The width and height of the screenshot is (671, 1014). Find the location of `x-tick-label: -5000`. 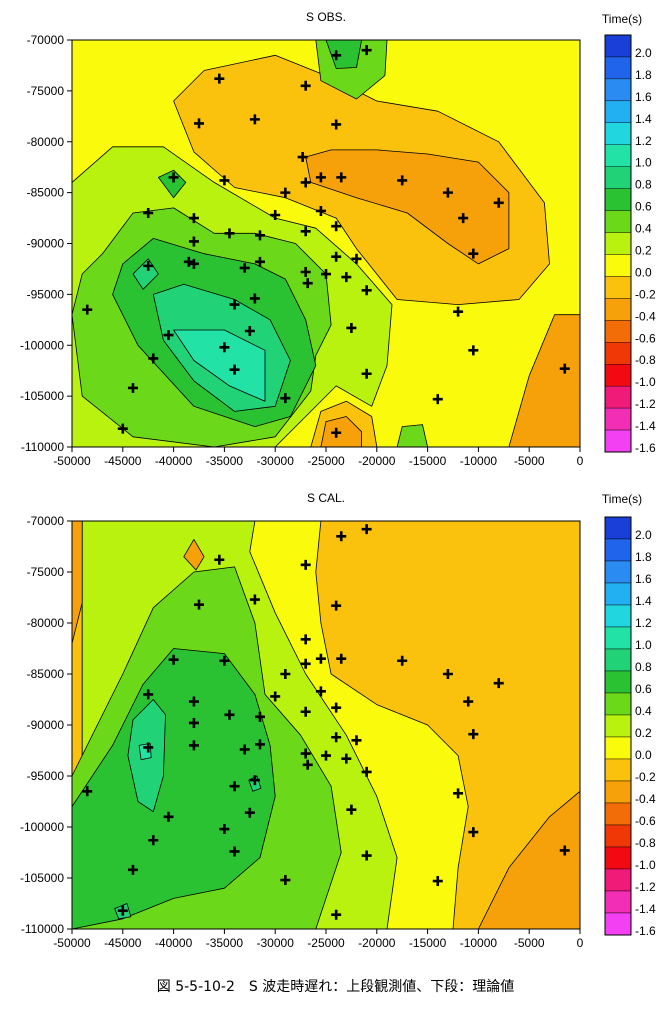

x-tick-label: -5000 is located at coordinates (529, 461).